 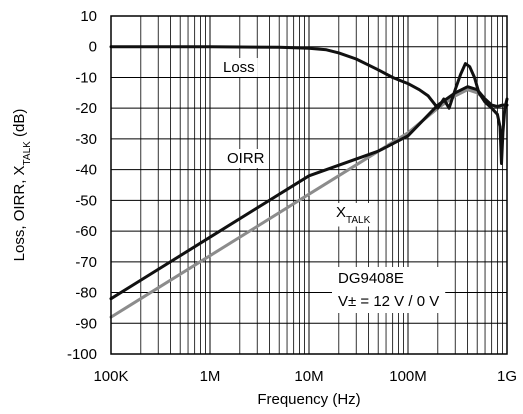 What do you see at coordinates (93, 47) in the screenshot?
I see `y-tick-label: 0` at bounding box center [93, 47].